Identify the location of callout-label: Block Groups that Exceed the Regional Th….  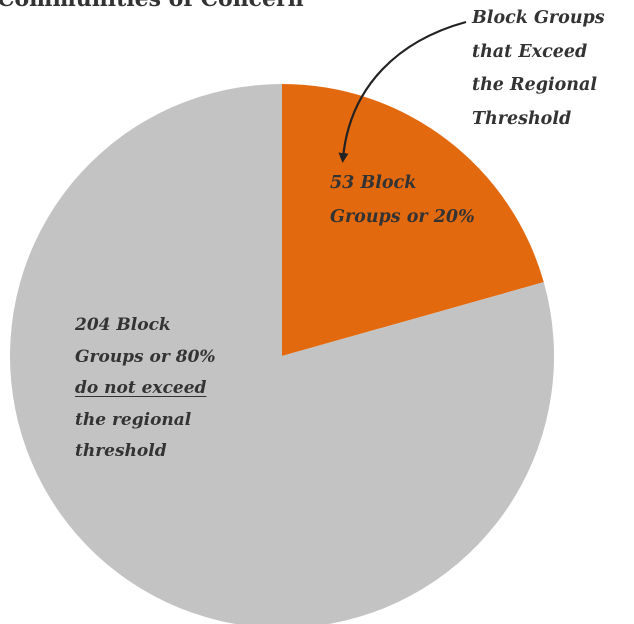
(538, 69).